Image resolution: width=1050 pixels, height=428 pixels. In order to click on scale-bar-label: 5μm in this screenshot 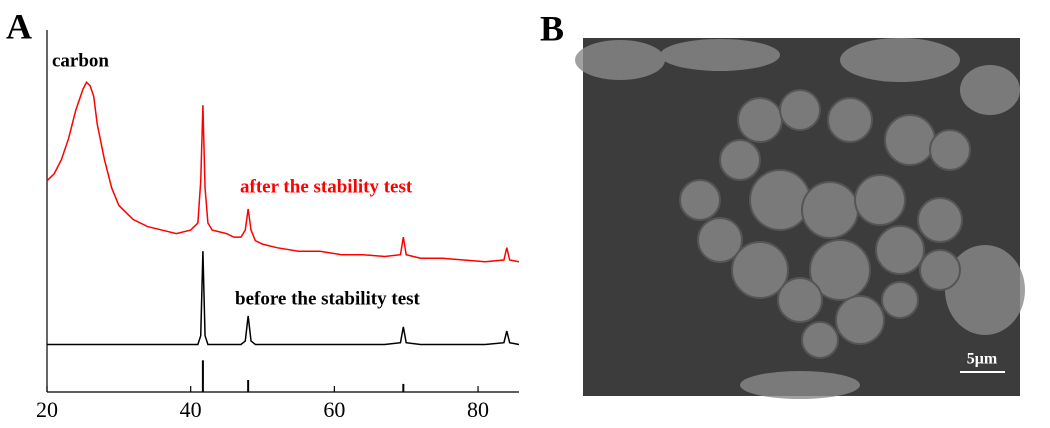, I will do `click(982, 359)`.